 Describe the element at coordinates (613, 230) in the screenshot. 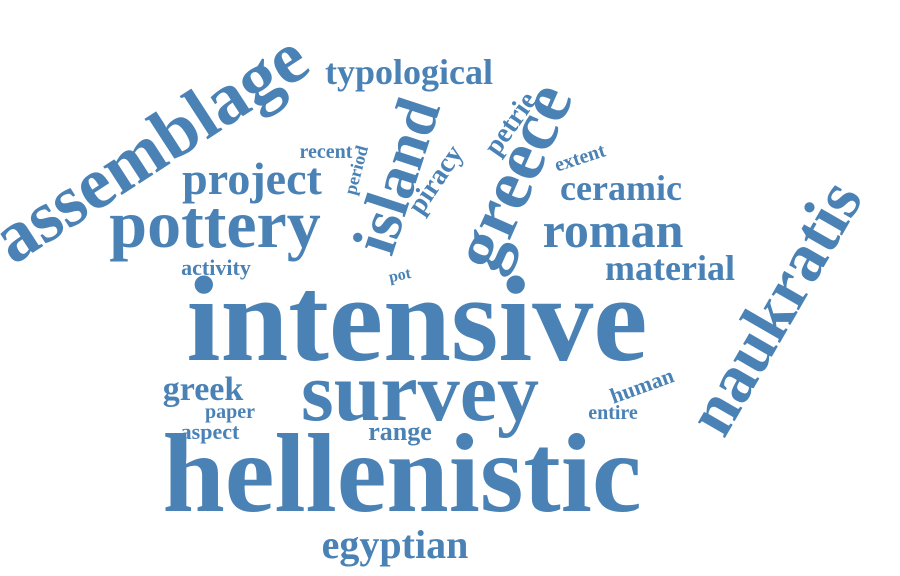

I see `word-roman: roman` at that location.